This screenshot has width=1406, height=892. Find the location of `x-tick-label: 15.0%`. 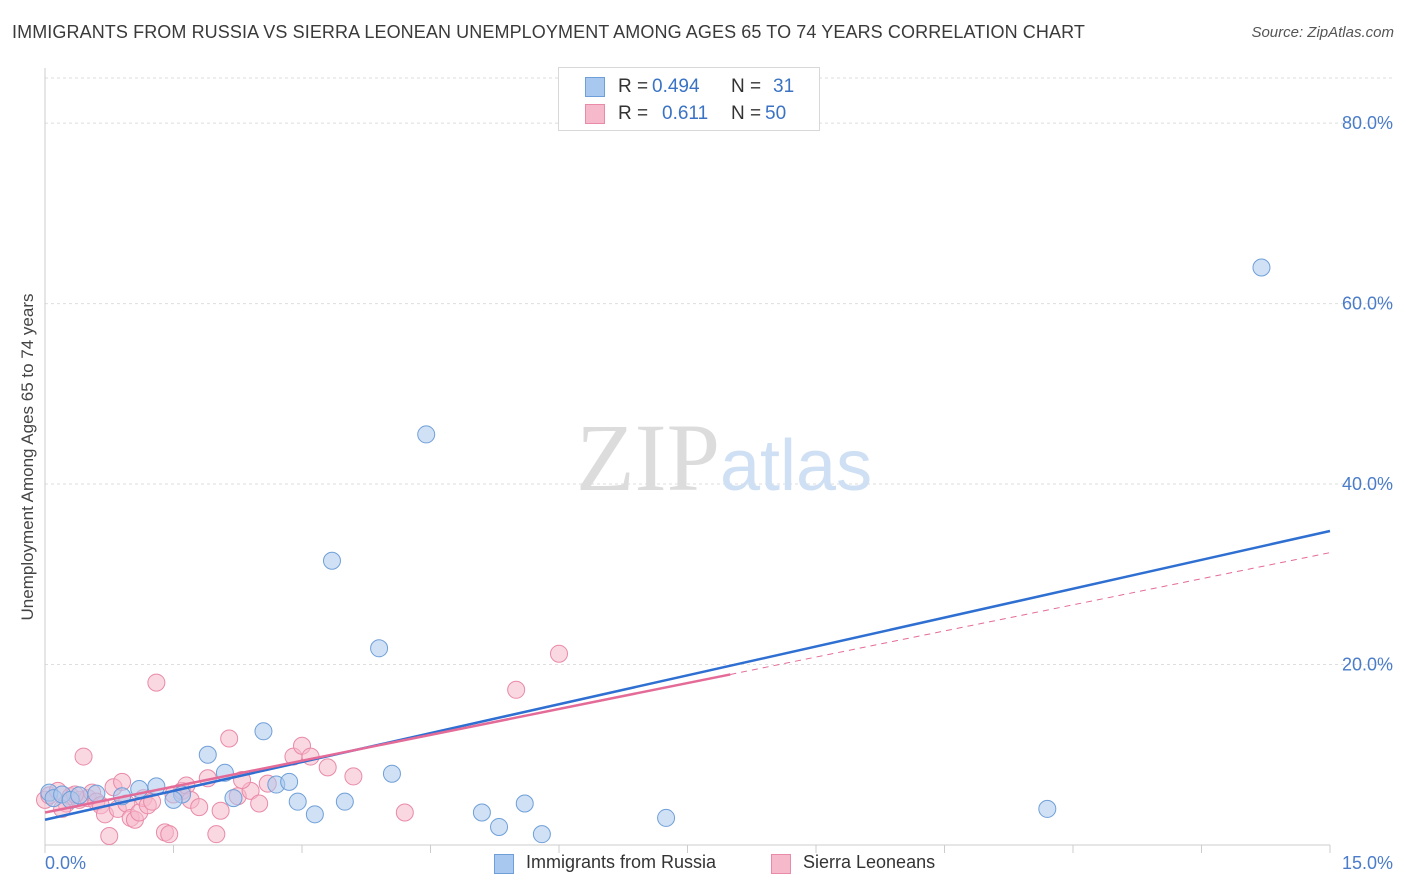

x-tick-label: 15.0% is located at coordinates (1367, 863).